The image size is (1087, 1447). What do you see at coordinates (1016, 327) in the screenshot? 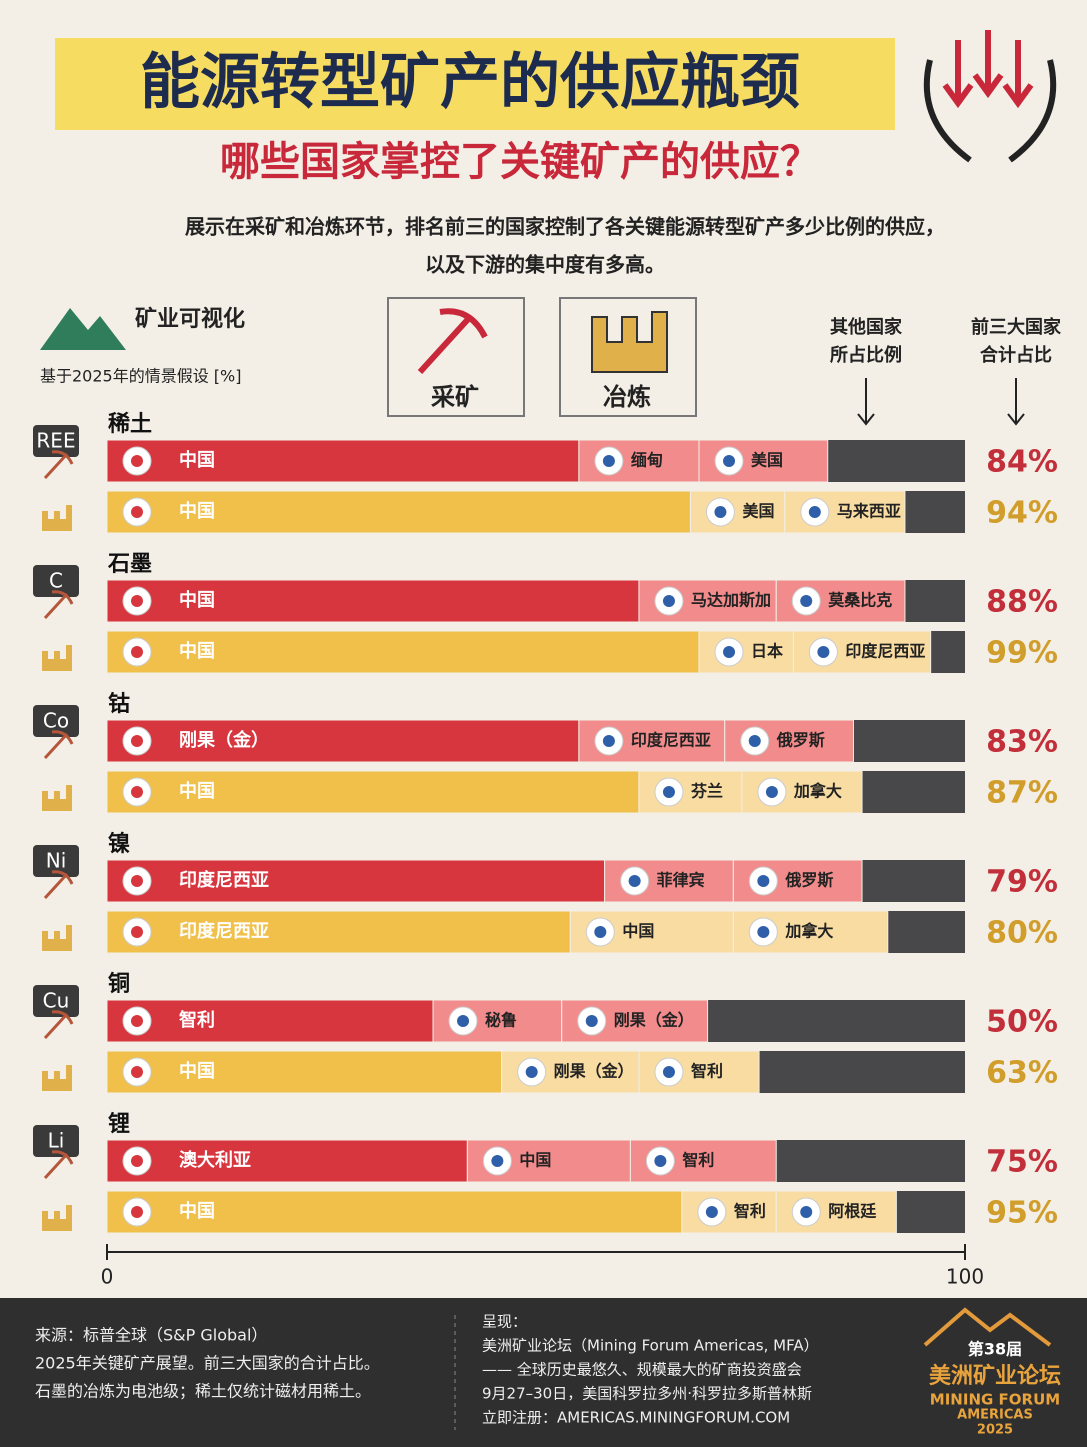
I see `column-header: 前三大国家` at bounding box center [1016, 327].